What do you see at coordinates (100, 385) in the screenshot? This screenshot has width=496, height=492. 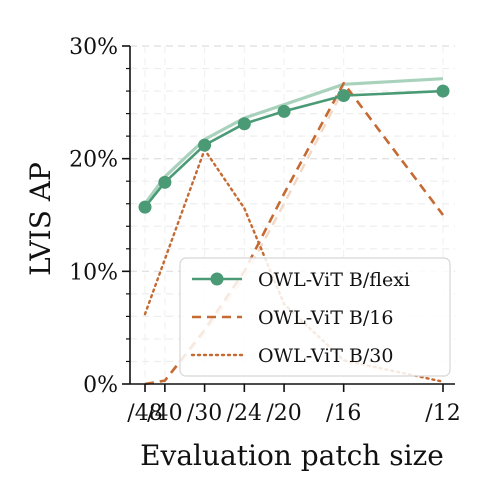 I see `y-tick-label: 0%` at bounding box center [100, 385].